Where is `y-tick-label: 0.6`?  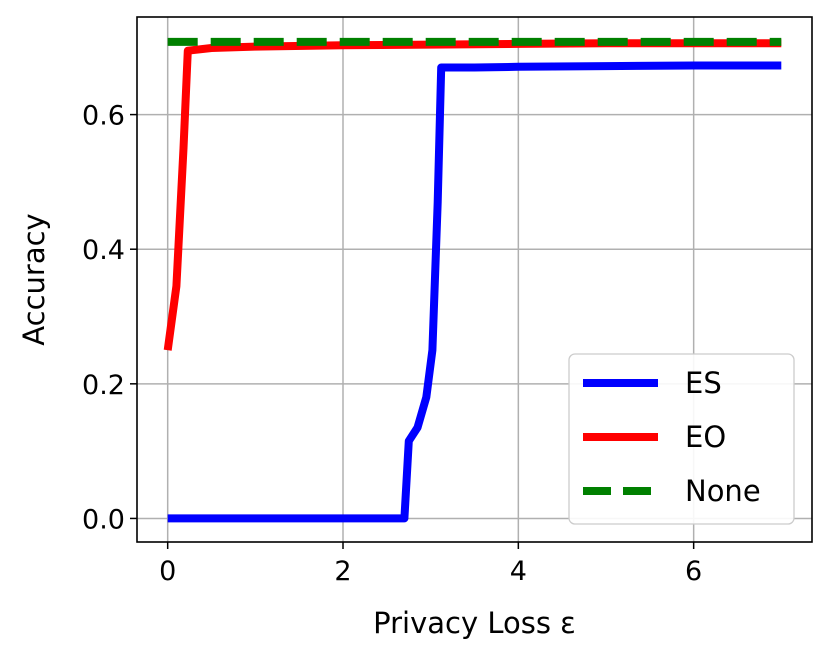 y-tick-label: 0.6 is located at coordinates (103, 116).